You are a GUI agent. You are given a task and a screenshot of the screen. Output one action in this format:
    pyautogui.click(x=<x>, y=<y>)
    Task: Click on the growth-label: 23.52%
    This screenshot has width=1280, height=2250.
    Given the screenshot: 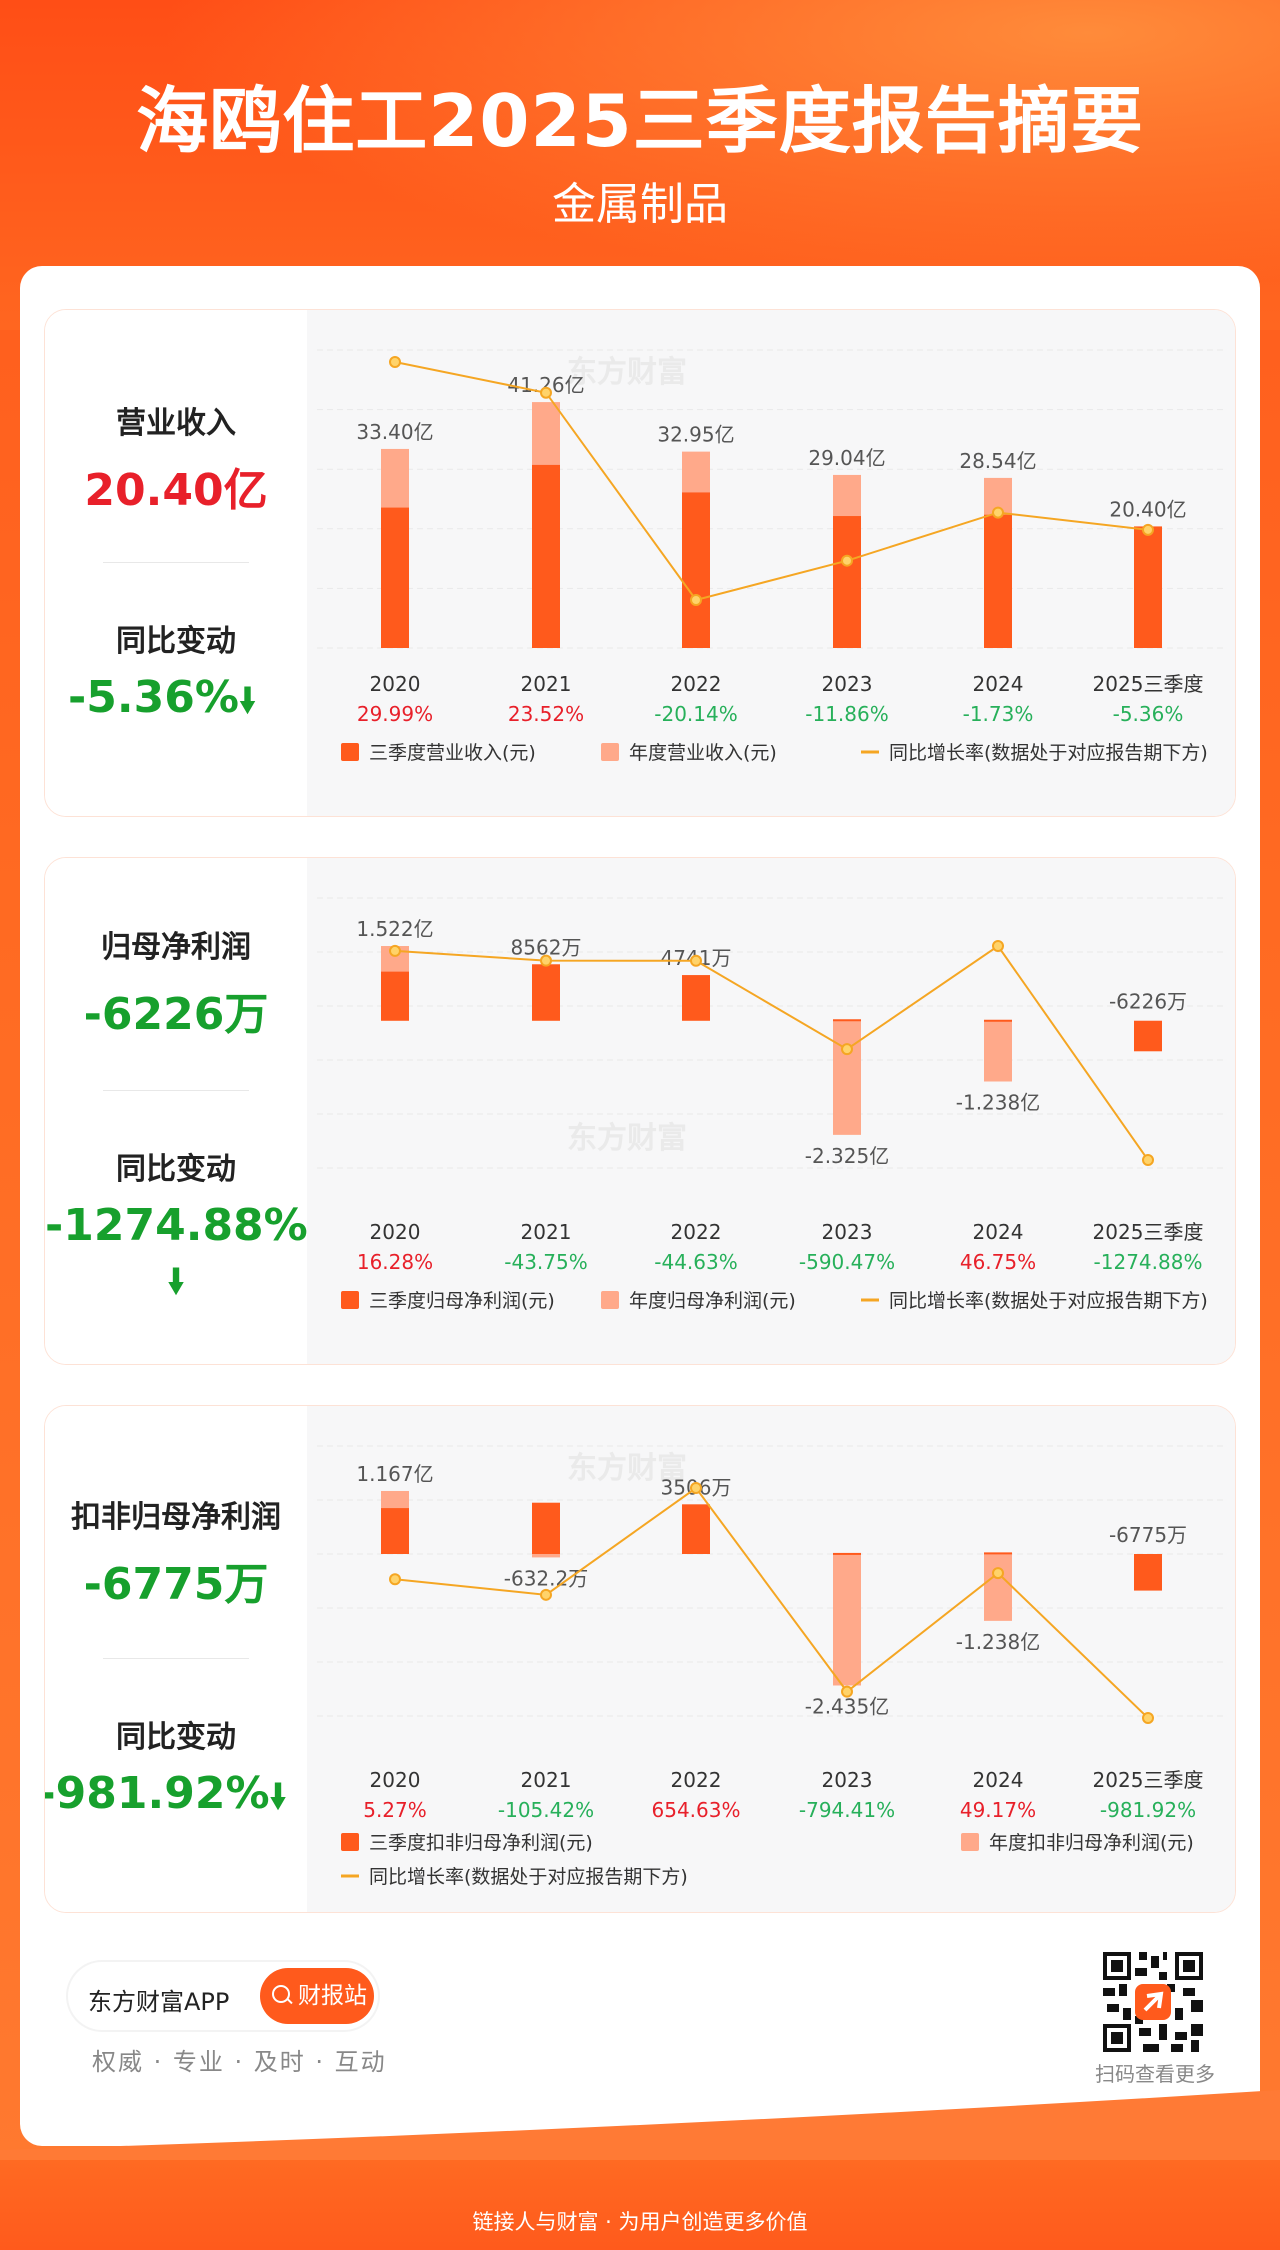 What is the action you would take?
    pyautogui.click(x=546, y=714)
    